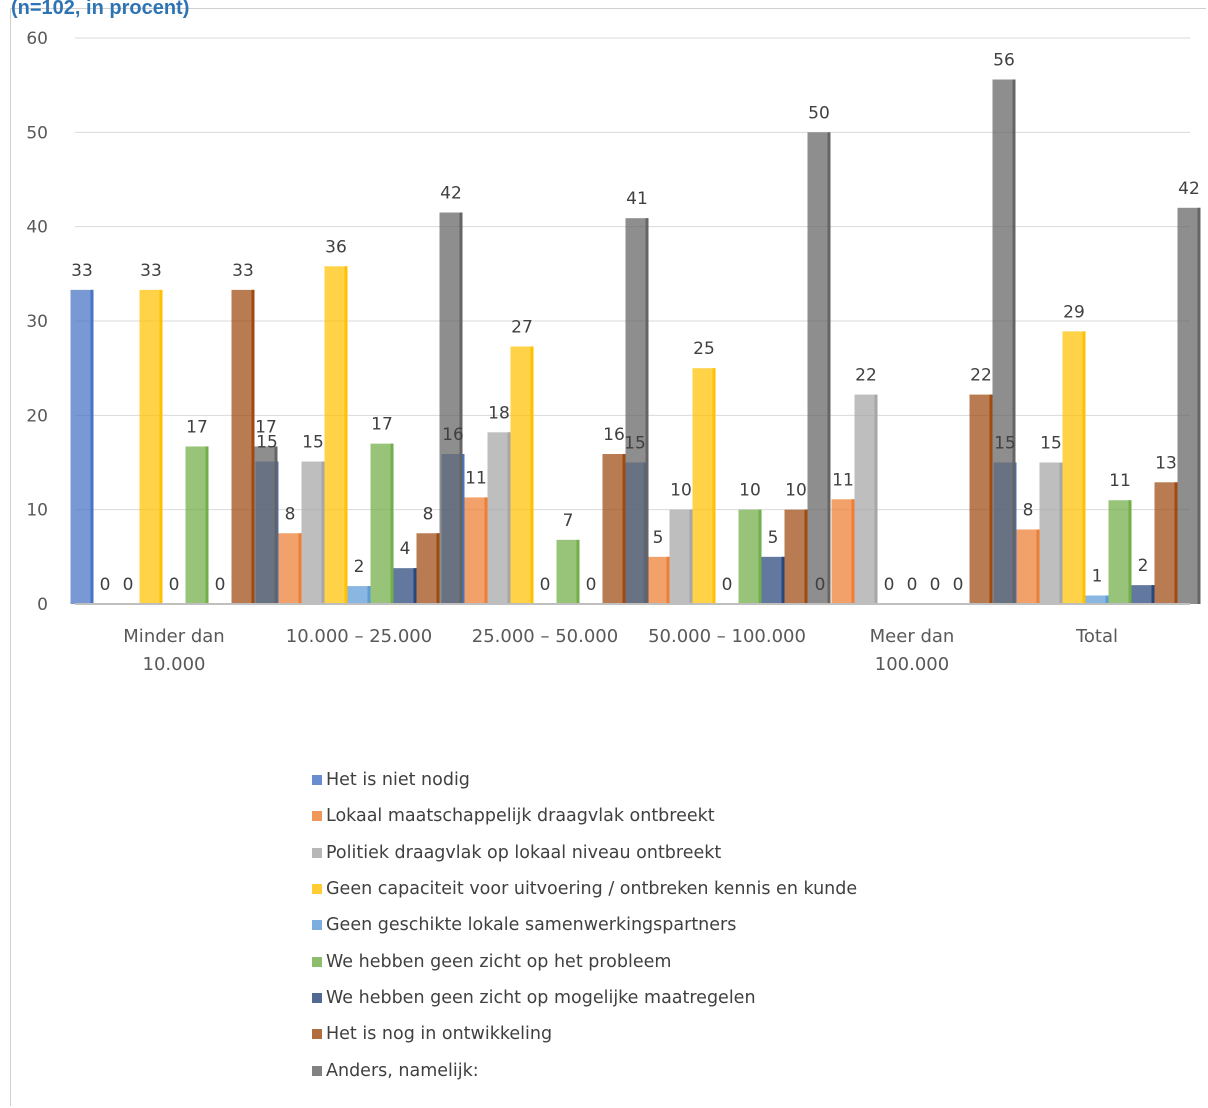 This screenshot has width=1208, height=1108. What do you see at coordinates (37, 228) in the screenshot?
I see `y-tick-label: 40` at bounding box center [37, 228].